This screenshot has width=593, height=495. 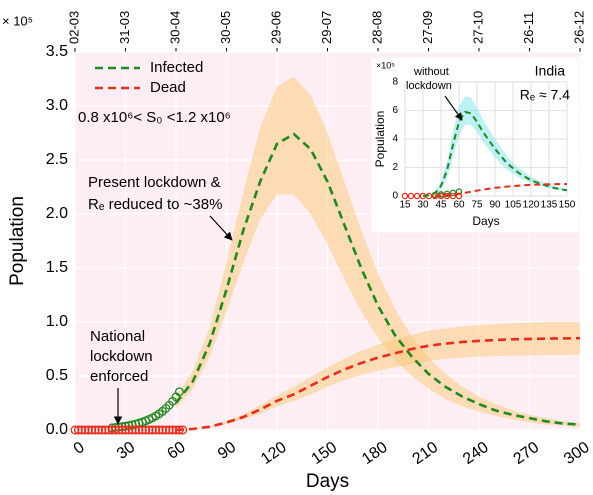 What do you see at coordinates (395, 110) in the screenshot?
I see `y-tick-label: 6` at bounding box center [395, 110].